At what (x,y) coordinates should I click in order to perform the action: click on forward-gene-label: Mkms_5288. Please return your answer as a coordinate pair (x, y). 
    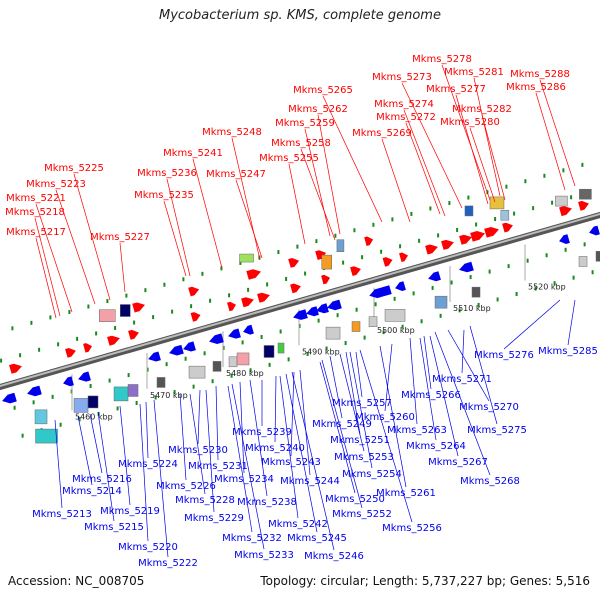
    Looking at the image, I should click on (540, 74).